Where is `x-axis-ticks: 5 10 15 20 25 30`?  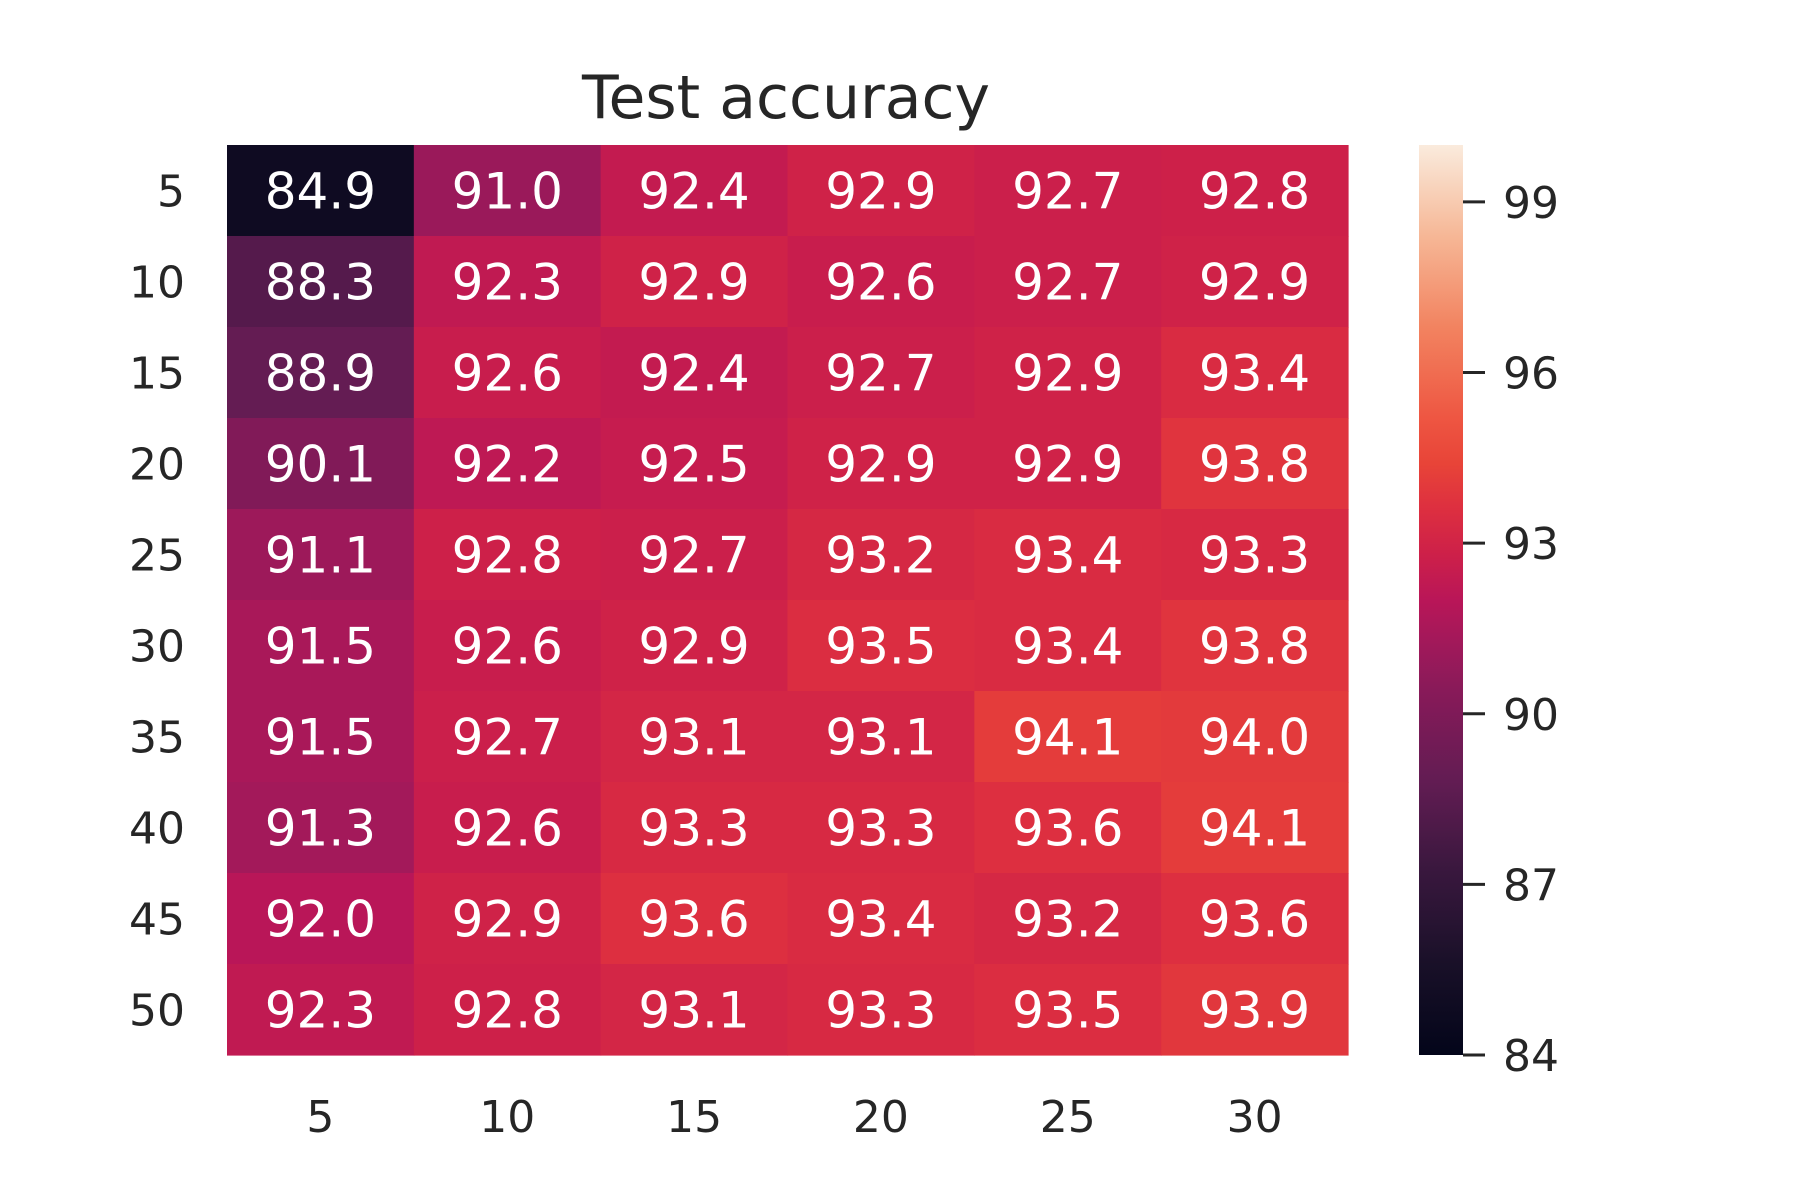
x-axis-ticks: 5 10 15 20 25 30 is located at coordinates (794, 1117).